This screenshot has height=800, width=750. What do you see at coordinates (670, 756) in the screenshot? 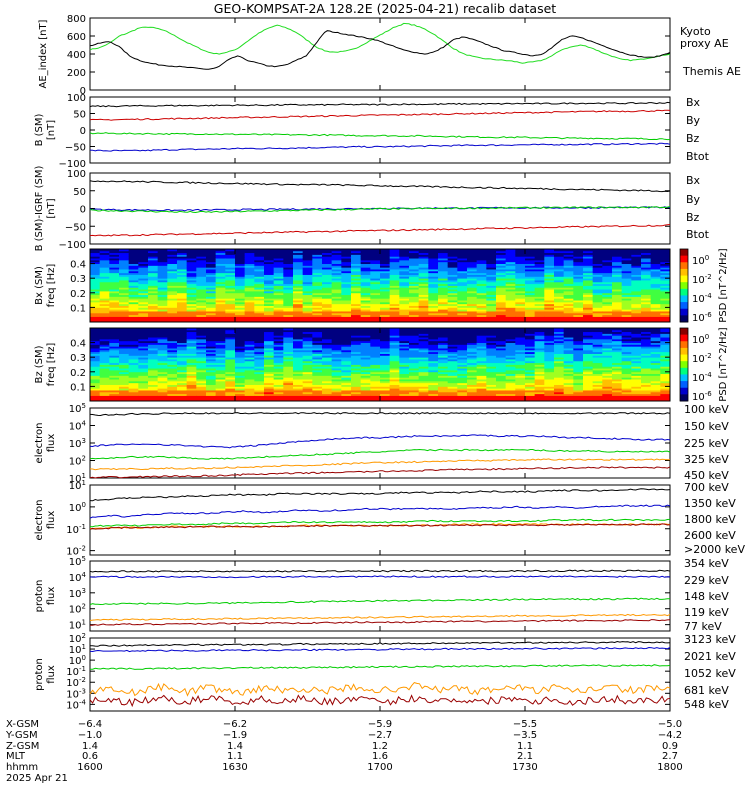
I see `x-axis-value: 2.7` at bounding box center [670, 756].